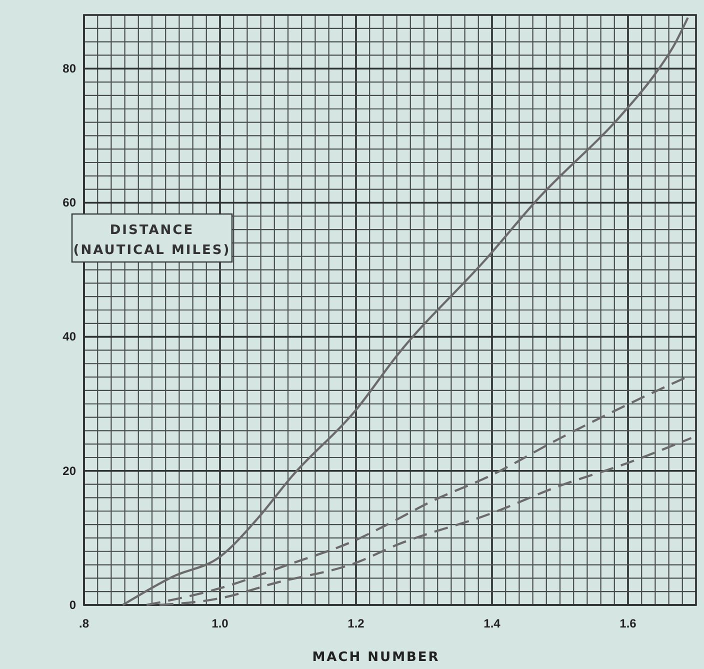 Image resolution: width=704 pixels, height=669 pixels. I want to click on x-tick-label: 1.2, so click(356, 623).